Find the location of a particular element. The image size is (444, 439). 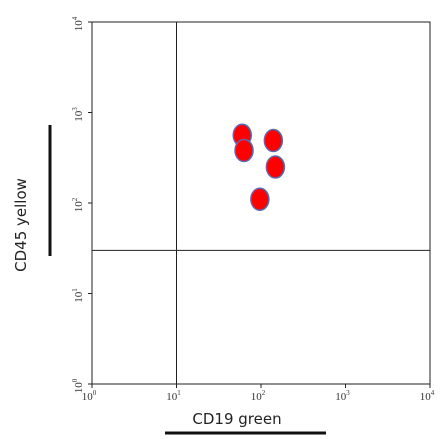

x-axis-title: CD19 green is located at coordinates (236, 419).